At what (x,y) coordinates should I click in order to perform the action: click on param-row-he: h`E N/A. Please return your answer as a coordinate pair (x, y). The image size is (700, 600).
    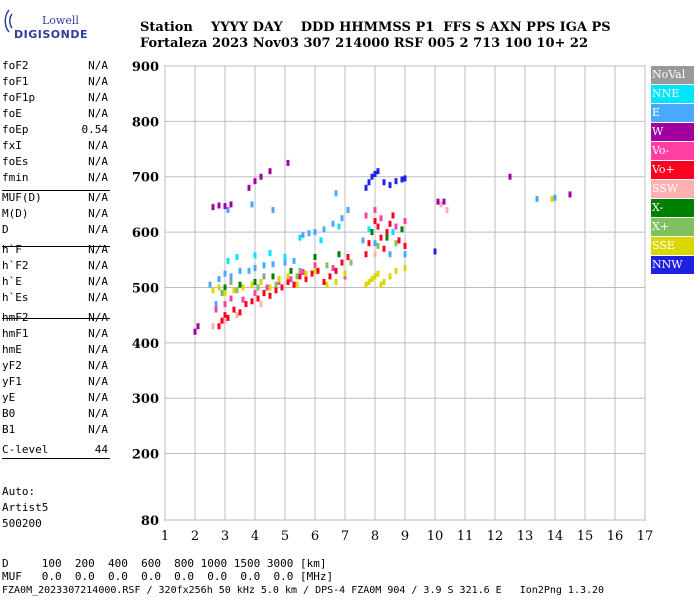
    Looking at the image, I should click on (55, 282).